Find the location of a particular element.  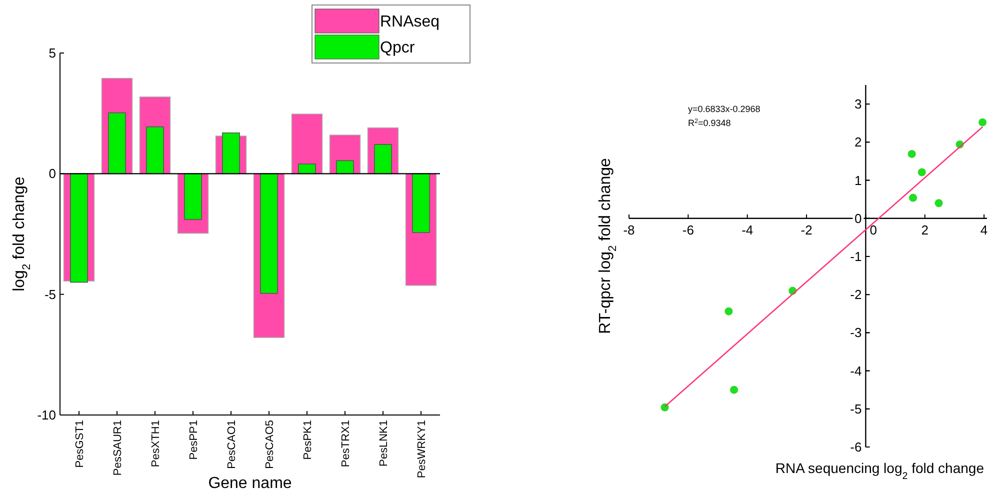

x-tick-label: PesGST1 is located at coordinates (80, 444).